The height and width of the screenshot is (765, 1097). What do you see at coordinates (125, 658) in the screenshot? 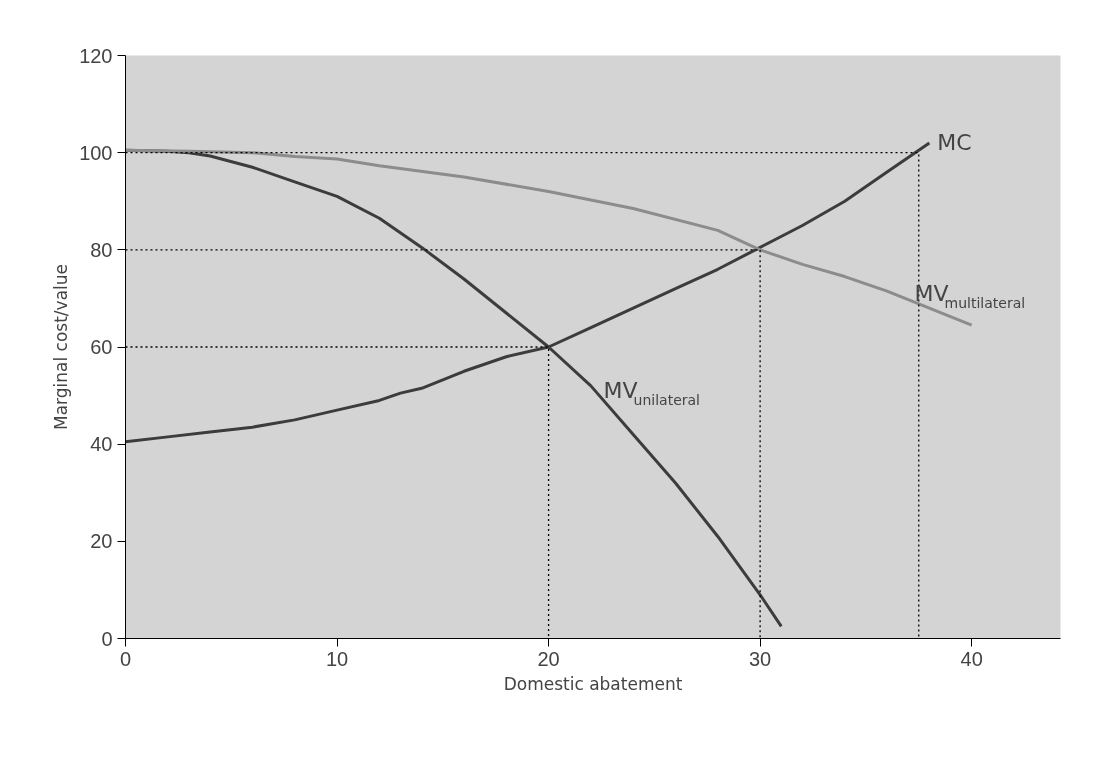
I see `x-tick-label: 0` at bounding box center [125, 658].